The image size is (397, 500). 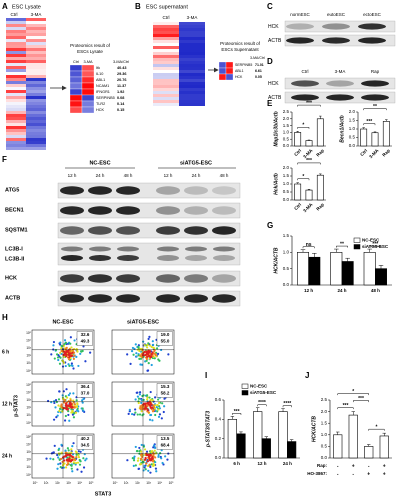 What do you see at coordinates (16, 406) in the screenshot?
I see `axis-label: p-STAT3` at bounding box center [16, 406].